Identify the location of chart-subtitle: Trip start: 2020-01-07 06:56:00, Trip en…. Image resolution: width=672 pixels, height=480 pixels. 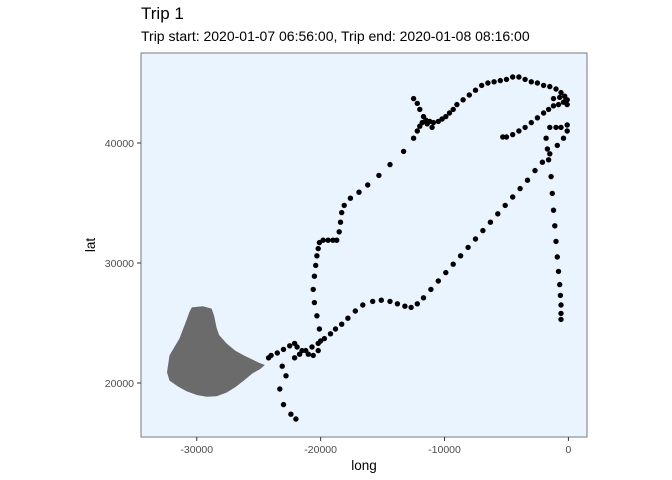
(335, 36).